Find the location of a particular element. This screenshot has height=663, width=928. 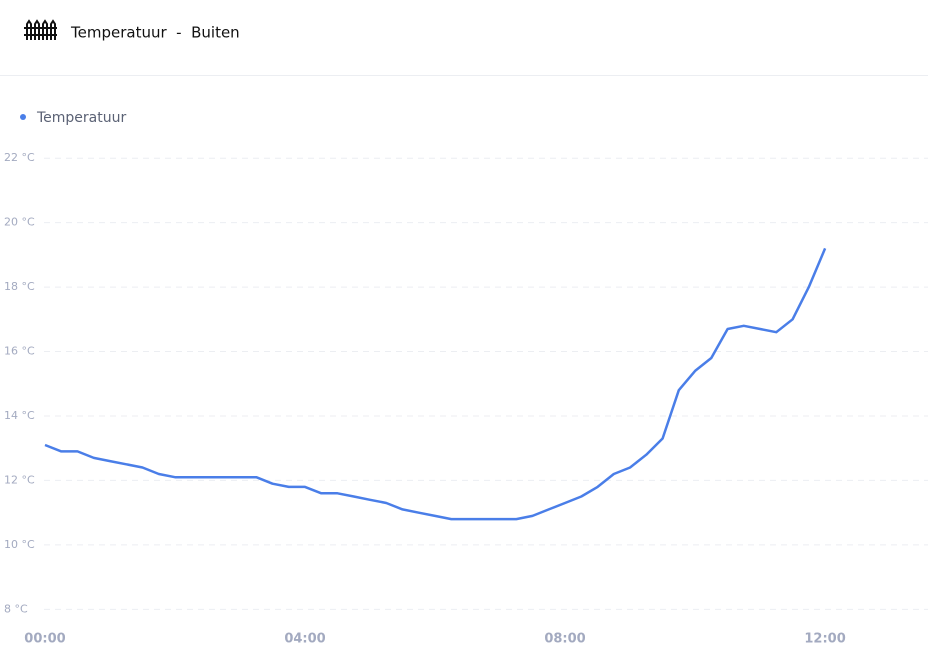

y-tick-label: 20 °C is located at coordinates (19, 222).